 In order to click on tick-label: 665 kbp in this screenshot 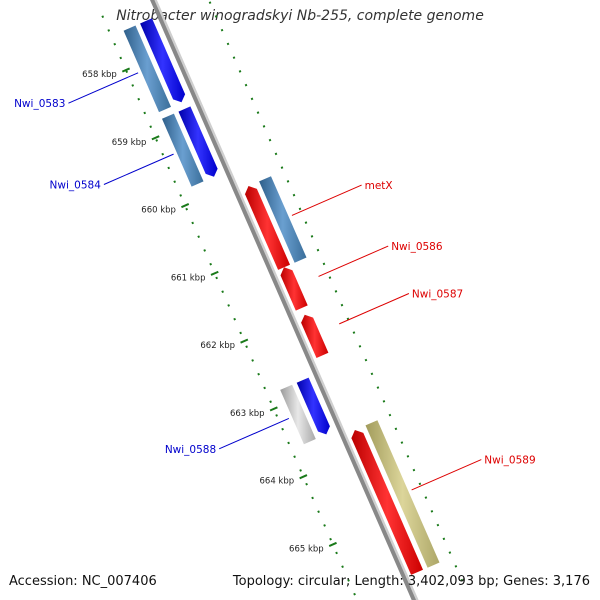, I will do `click(306, 549)`.